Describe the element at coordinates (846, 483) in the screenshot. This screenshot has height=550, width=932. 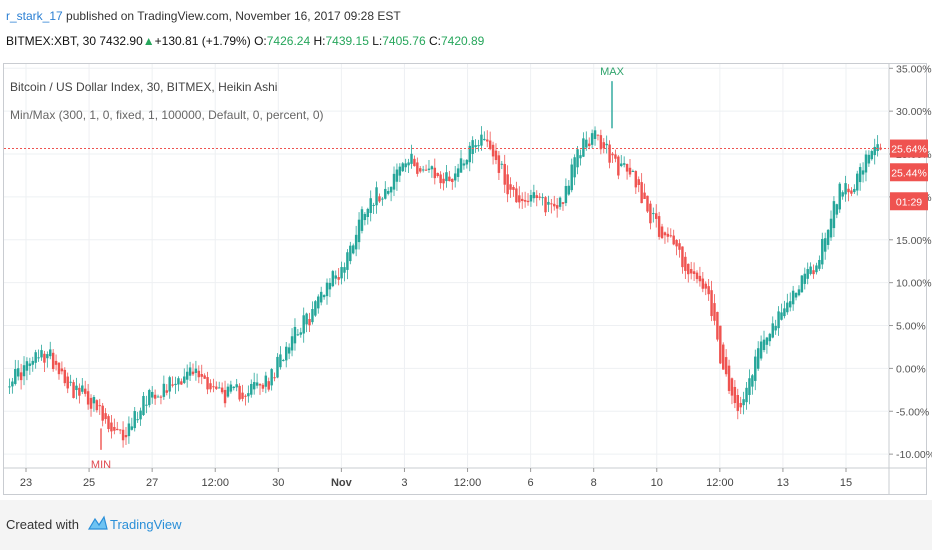
I see `x-tick-label: 15` at that location.